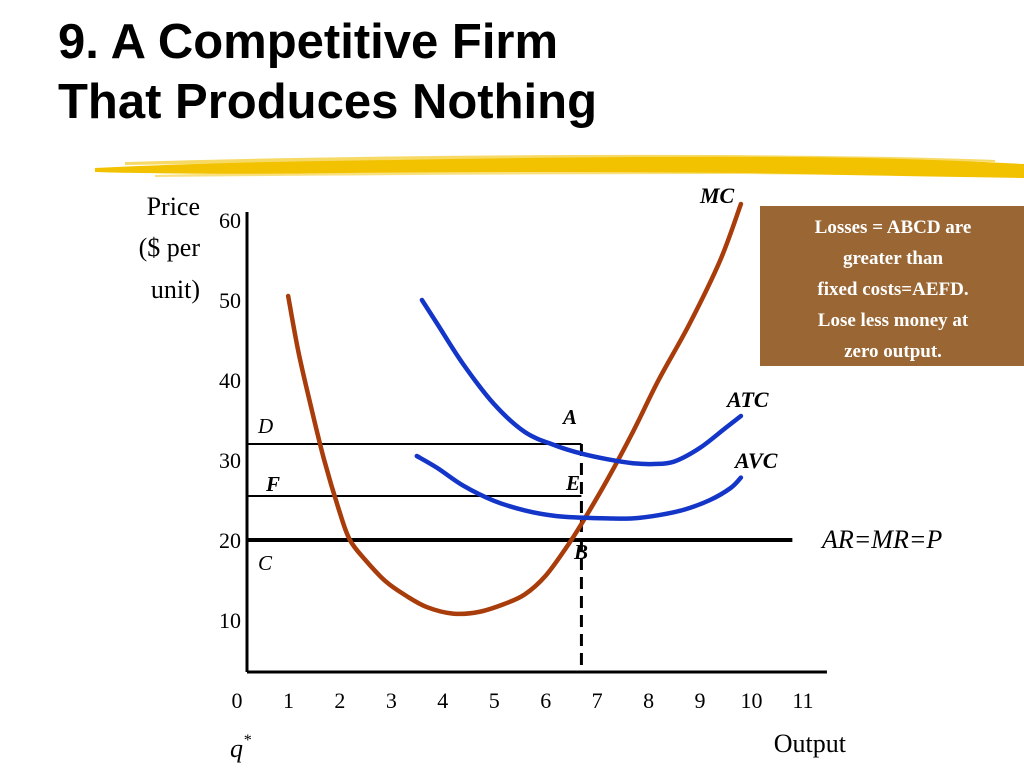 The height and width of the screenshot is (768, 1024). What do you see at coordinates (391, 700) in the screenshot?
I see `x-tick-label: 3` at bounding box center [391, 700].